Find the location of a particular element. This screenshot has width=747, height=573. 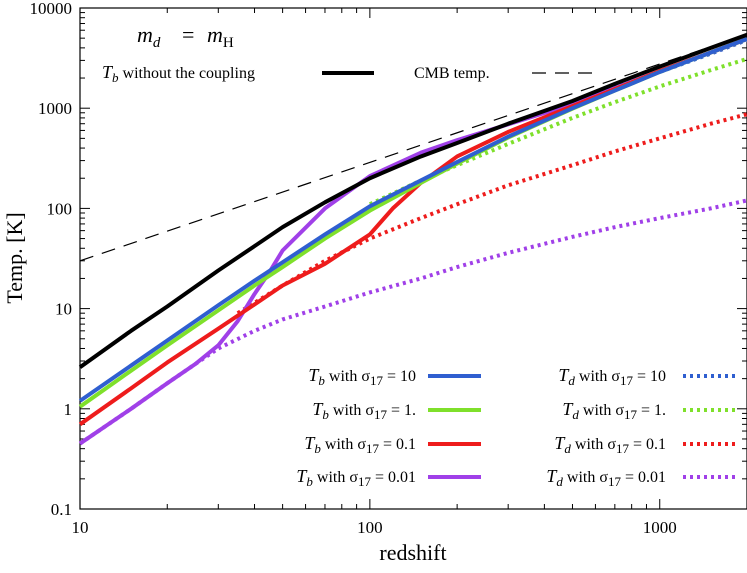

legend-entry: Tb with σ17 = 10 is located at coordinates (394, 376).